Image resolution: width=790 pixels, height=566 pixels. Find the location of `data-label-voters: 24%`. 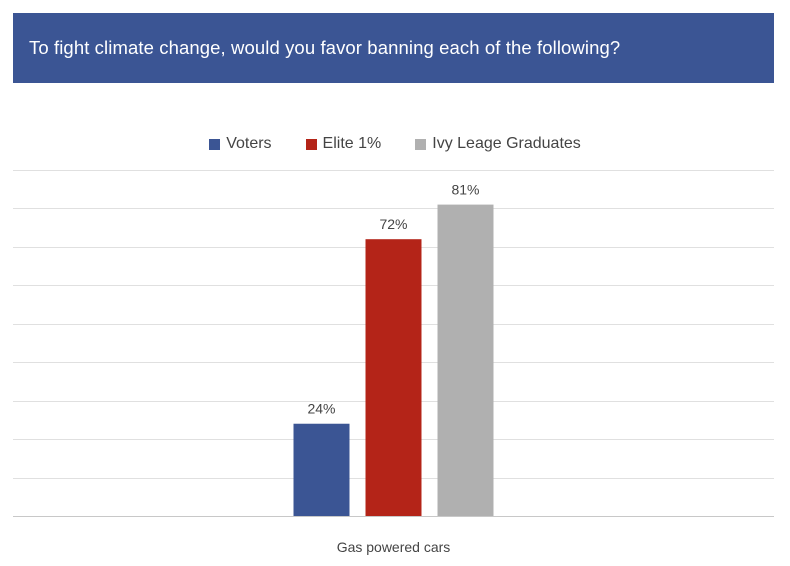

data-label-voters: 24% is located at coordinates (321, 409).